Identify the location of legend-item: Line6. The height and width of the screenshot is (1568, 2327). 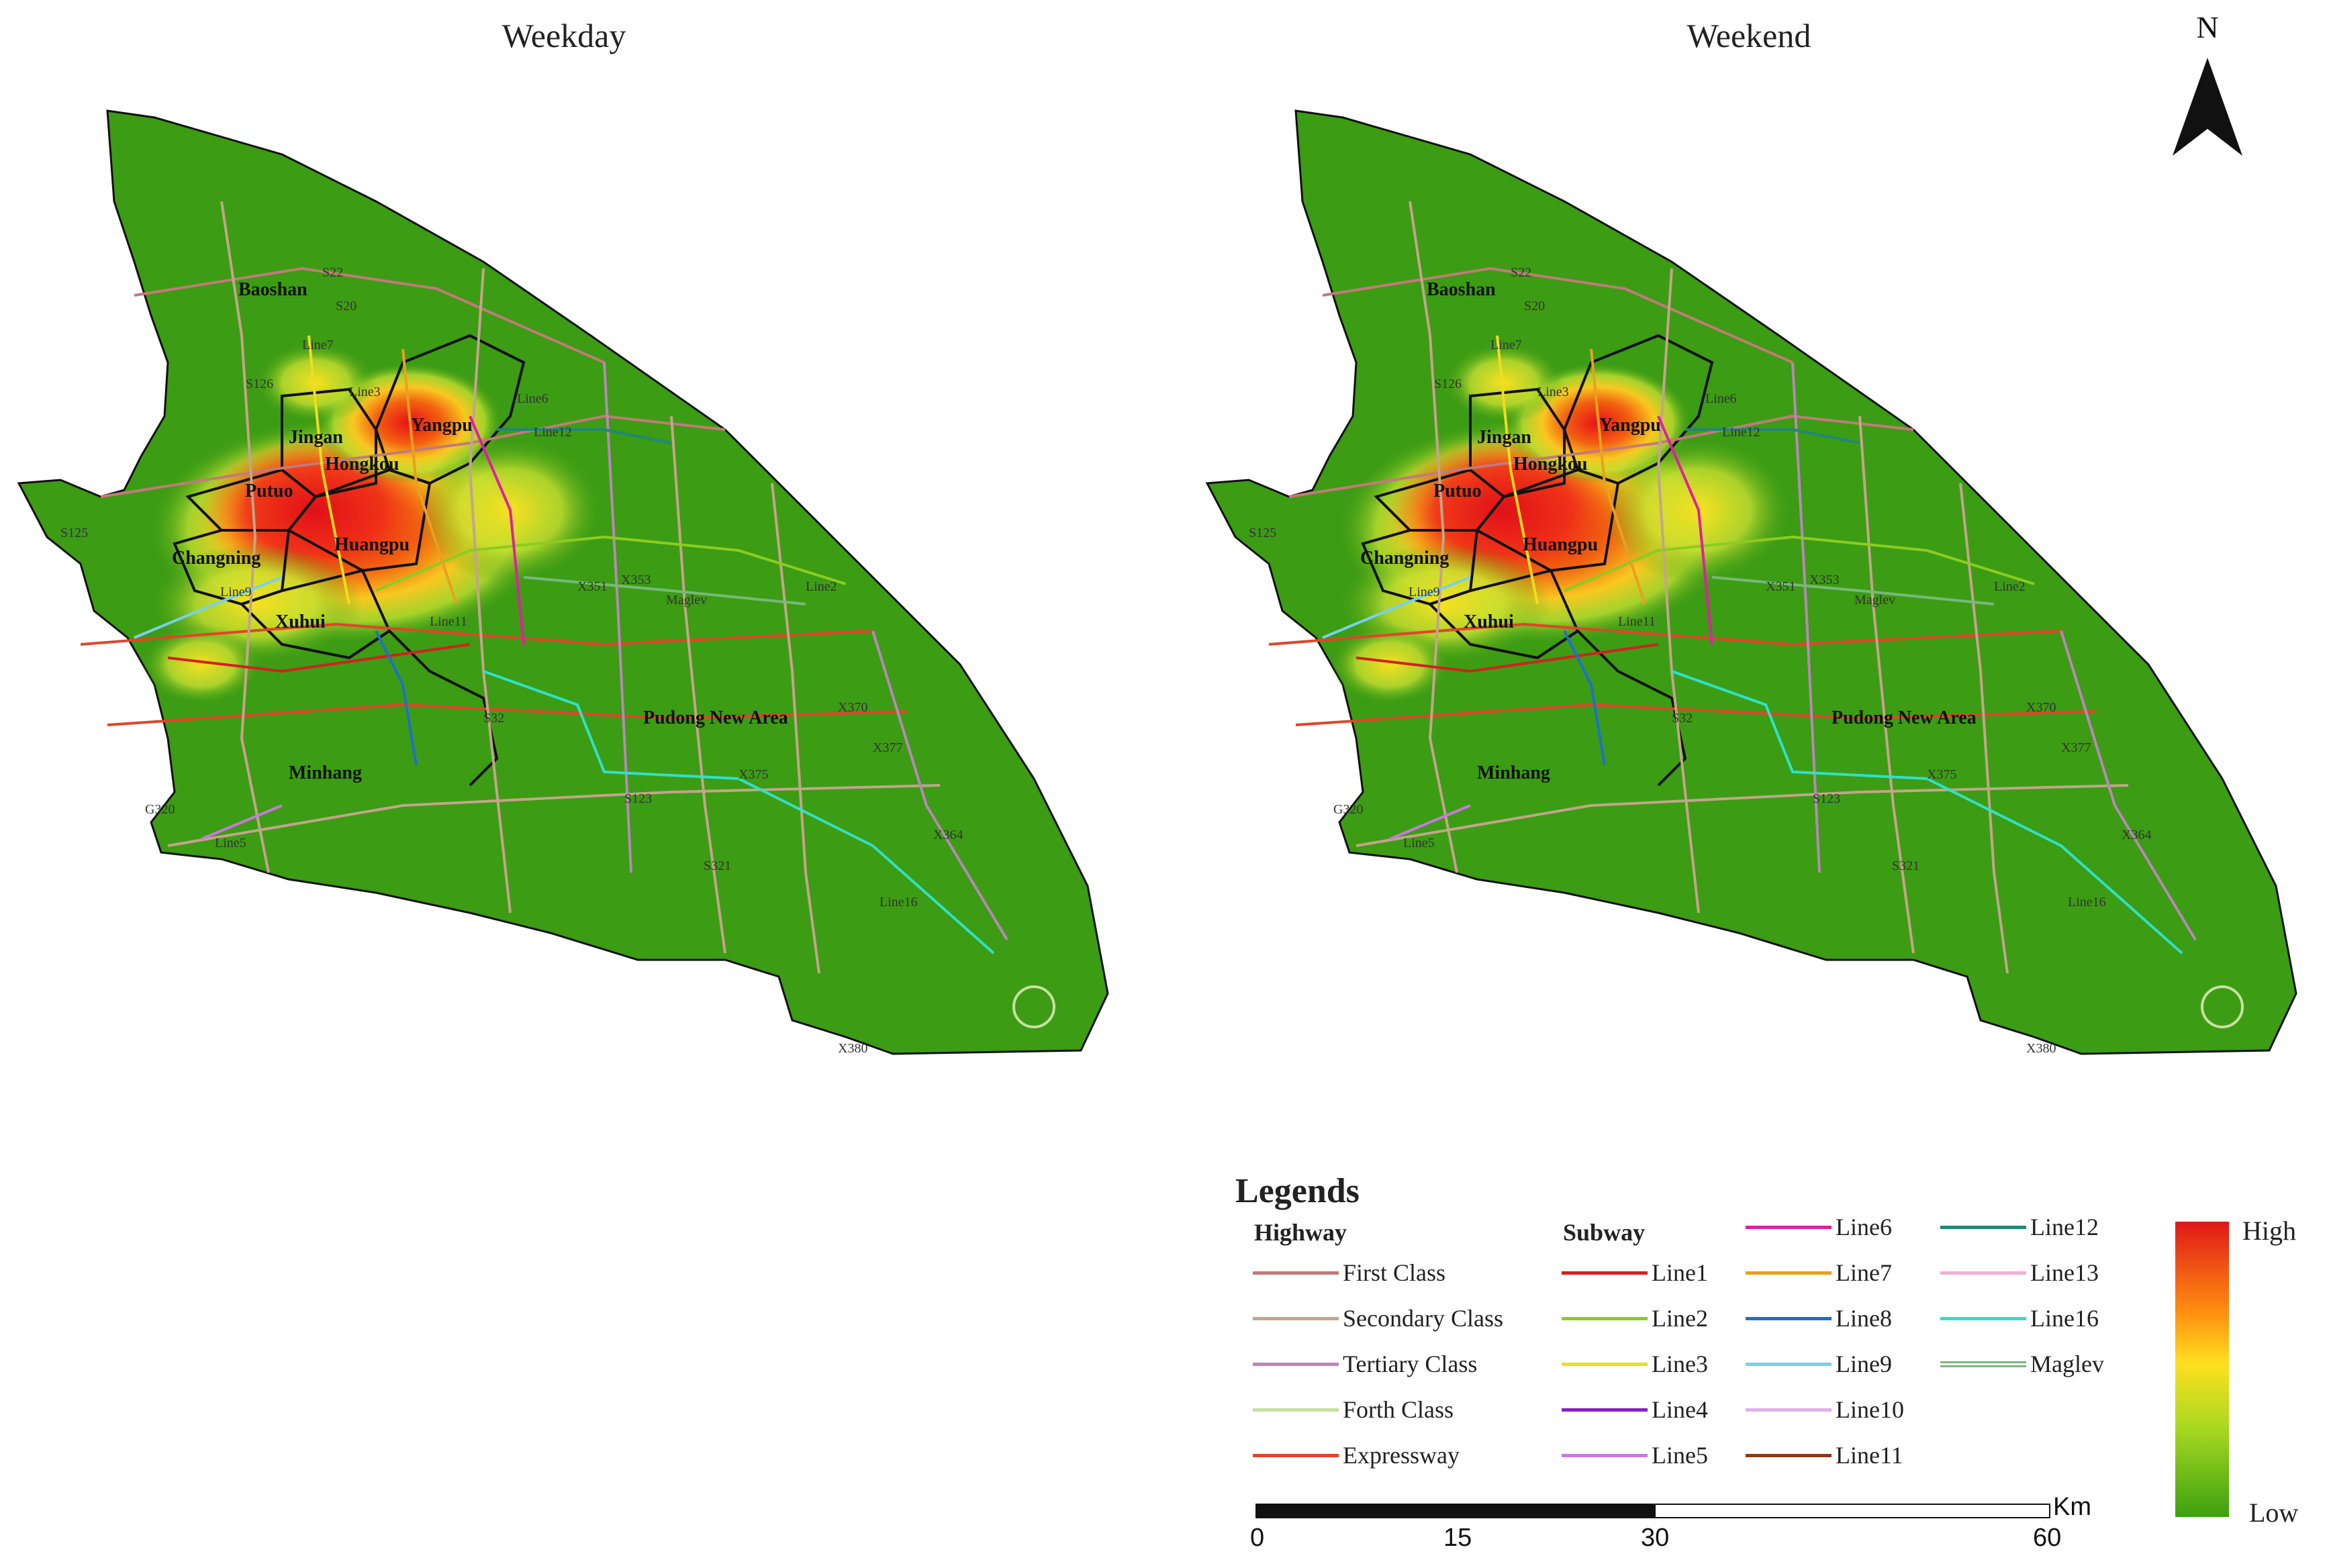
(1819, 1227).